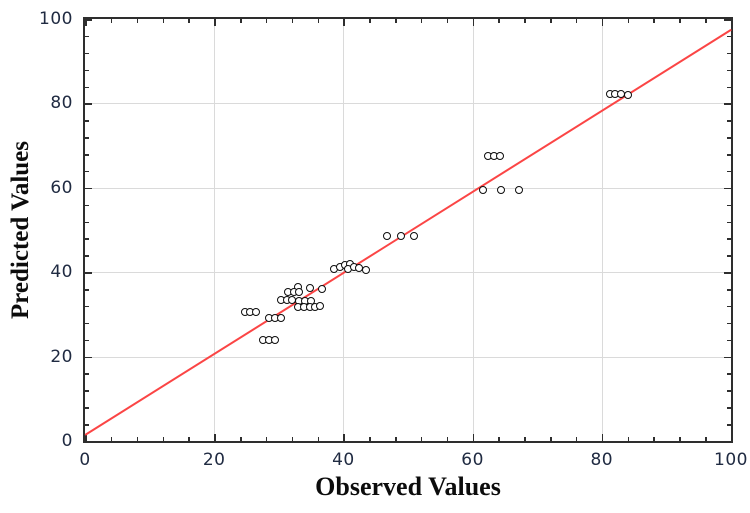 This screenshot has height=513, width=750. I want to click on x-tick-label: 40, so click(343, 460).